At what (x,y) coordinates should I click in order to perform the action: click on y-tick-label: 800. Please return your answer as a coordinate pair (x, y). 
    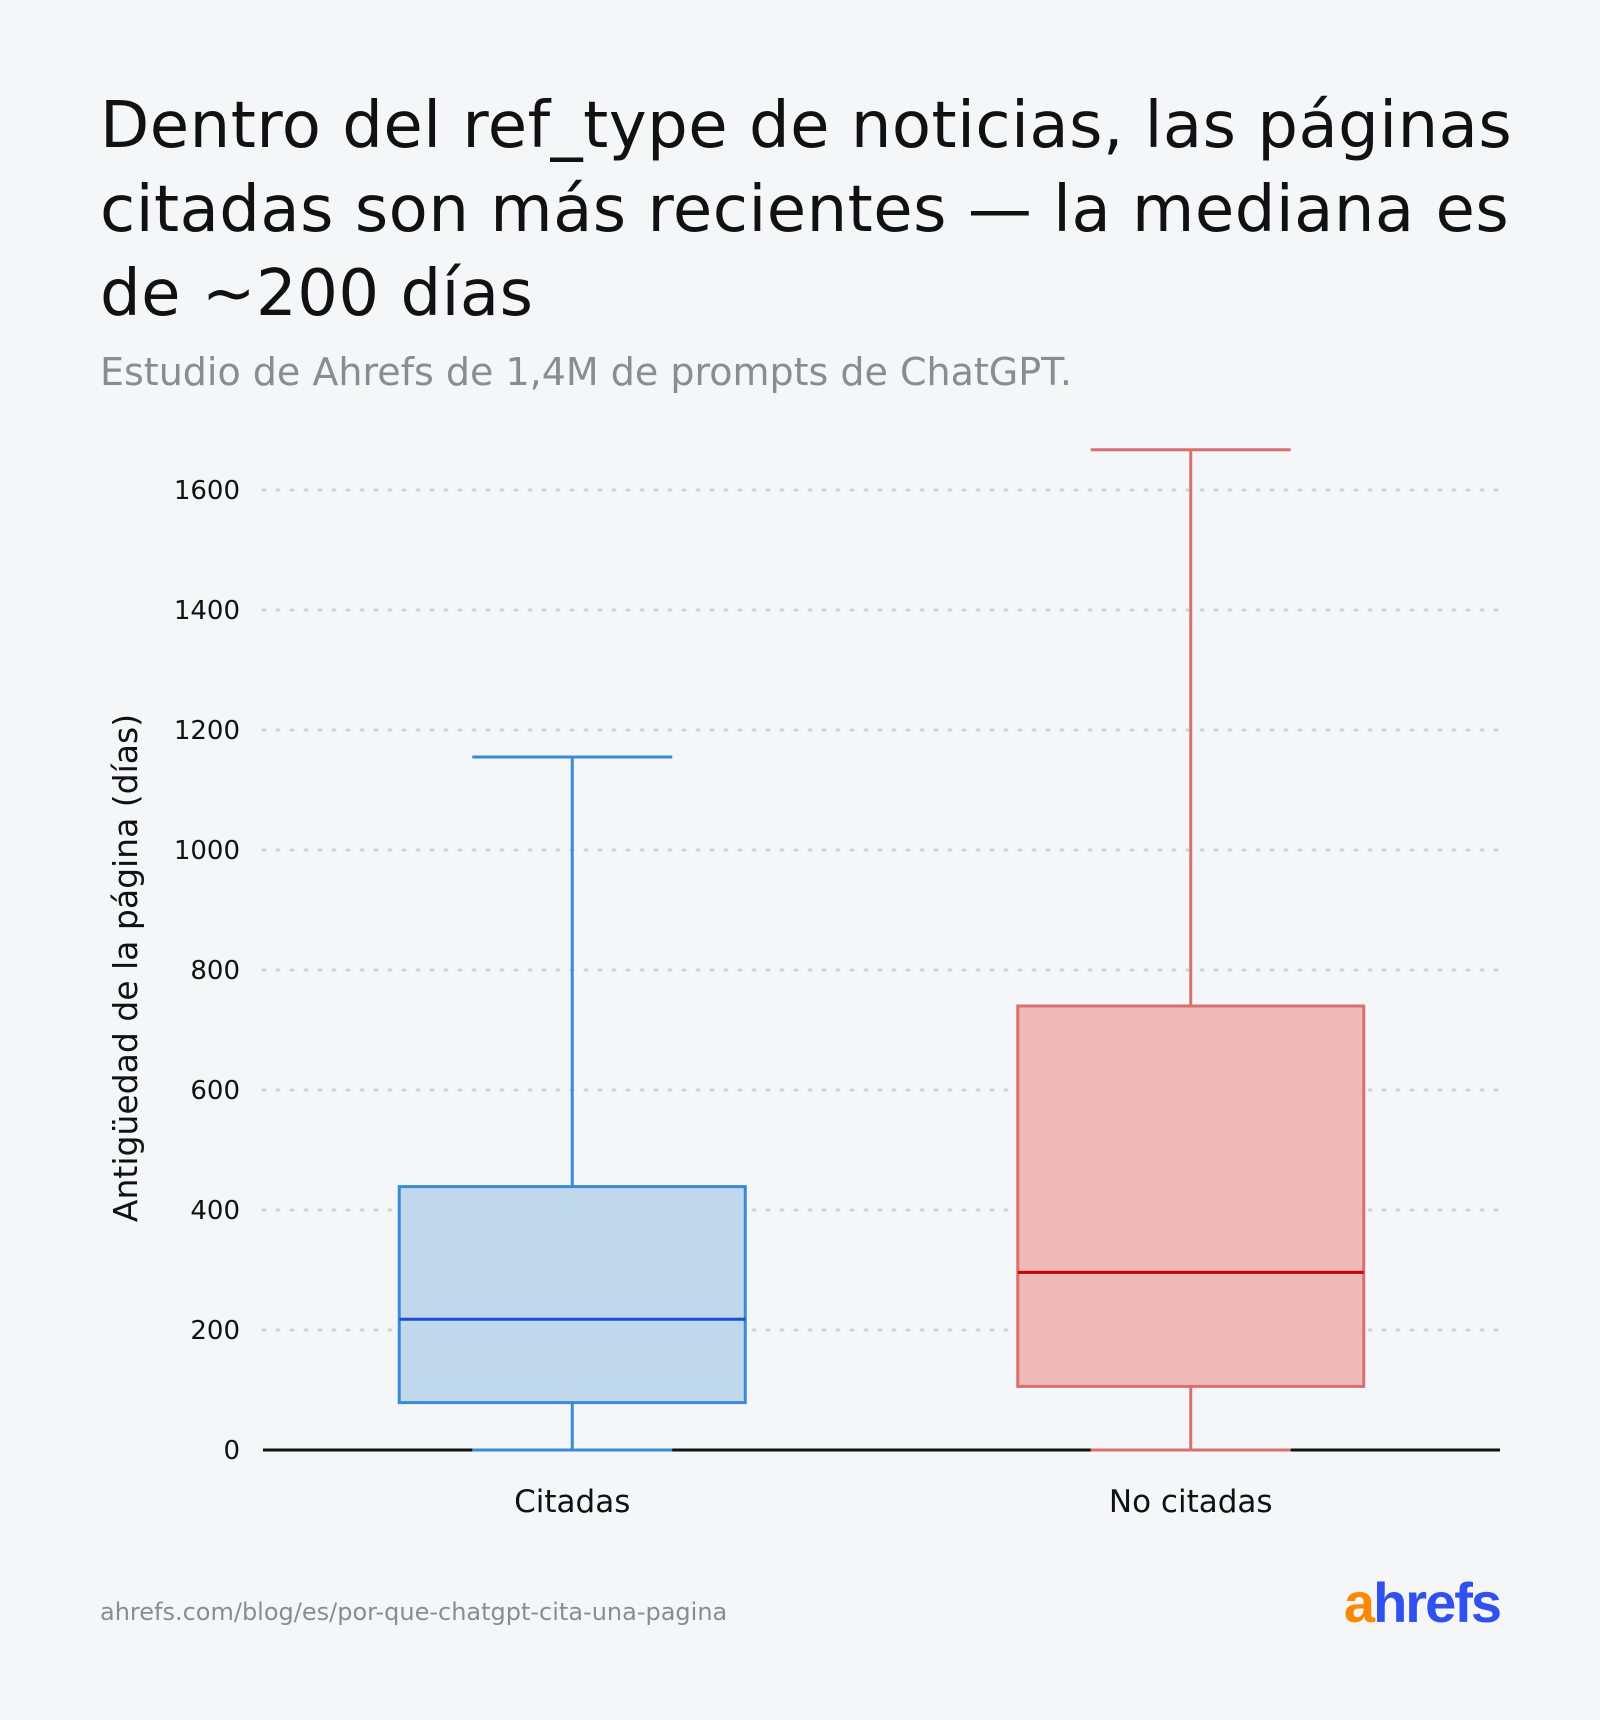
    Looking at the image, I should click on (215, 971).